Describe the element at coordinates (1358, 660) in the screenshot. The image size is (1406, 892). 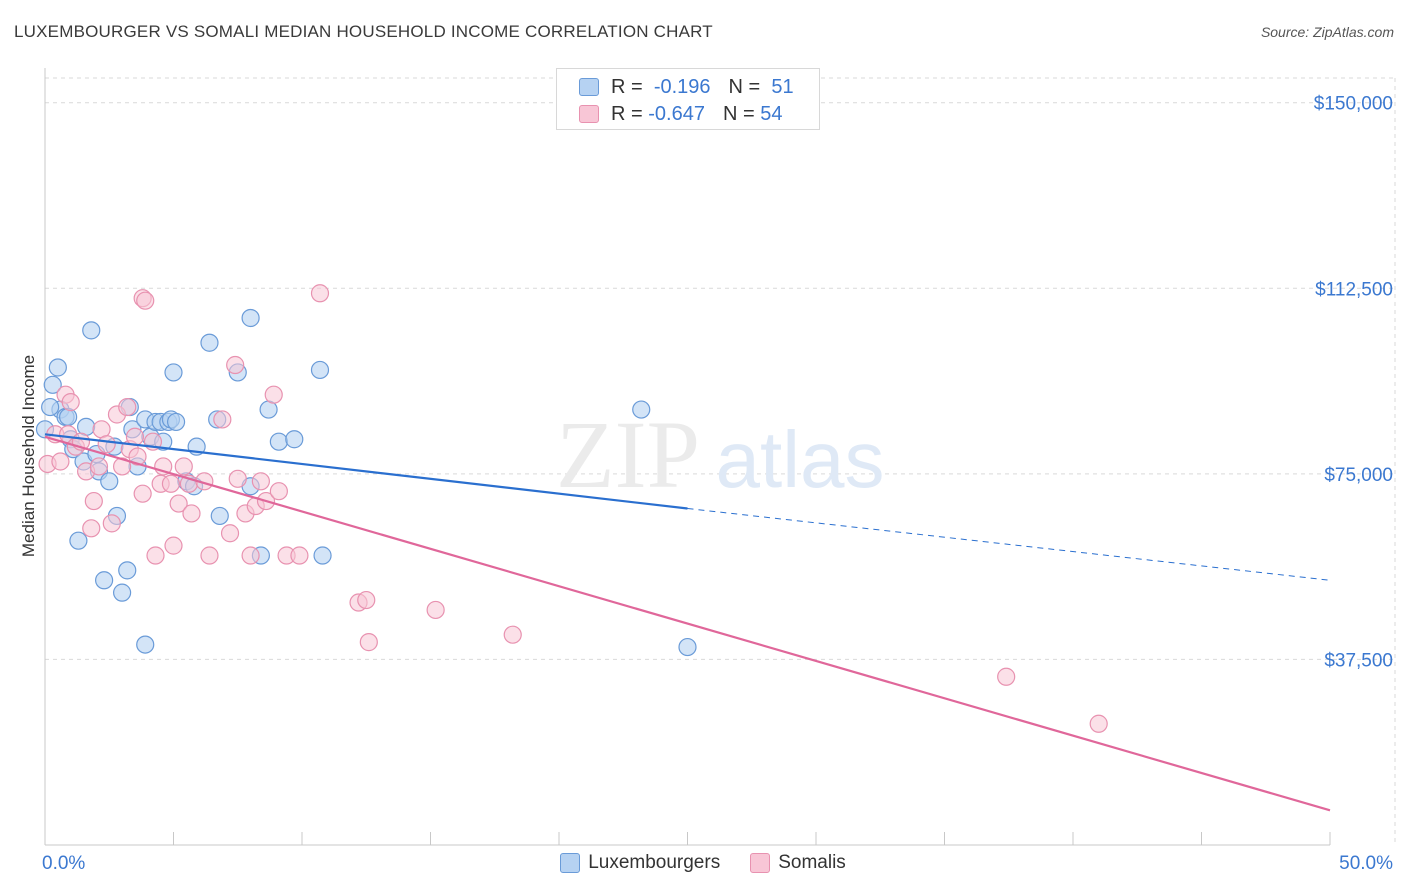
I see `y-tick-label: $37,500` at that location.